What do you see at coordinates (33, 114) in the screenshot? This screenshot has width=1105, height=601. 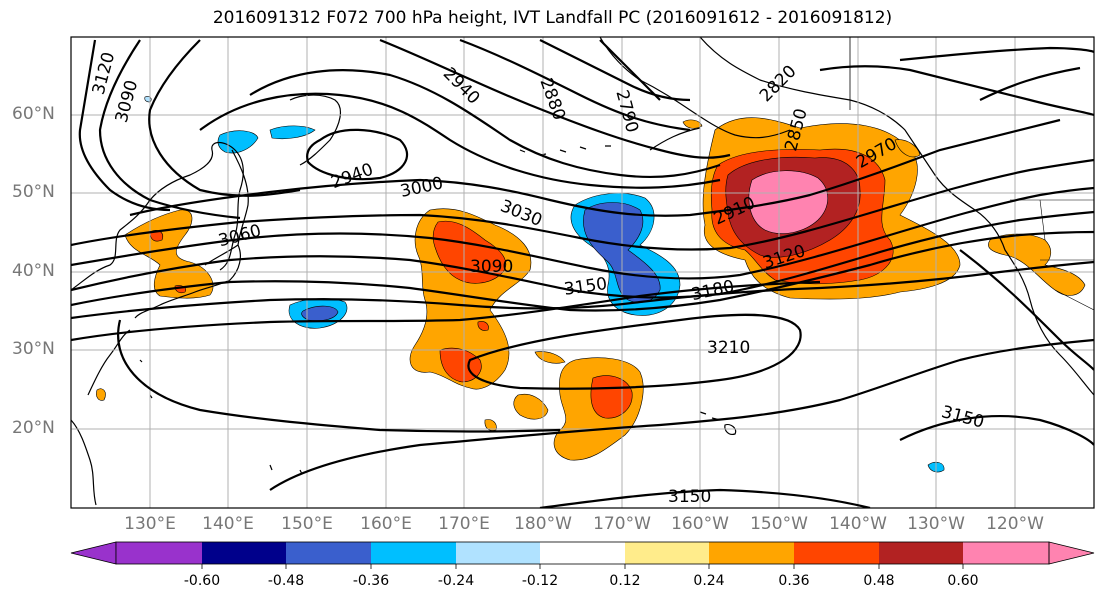 I see `lat-label-60n: 60°N` at bounding box center [33, 114].